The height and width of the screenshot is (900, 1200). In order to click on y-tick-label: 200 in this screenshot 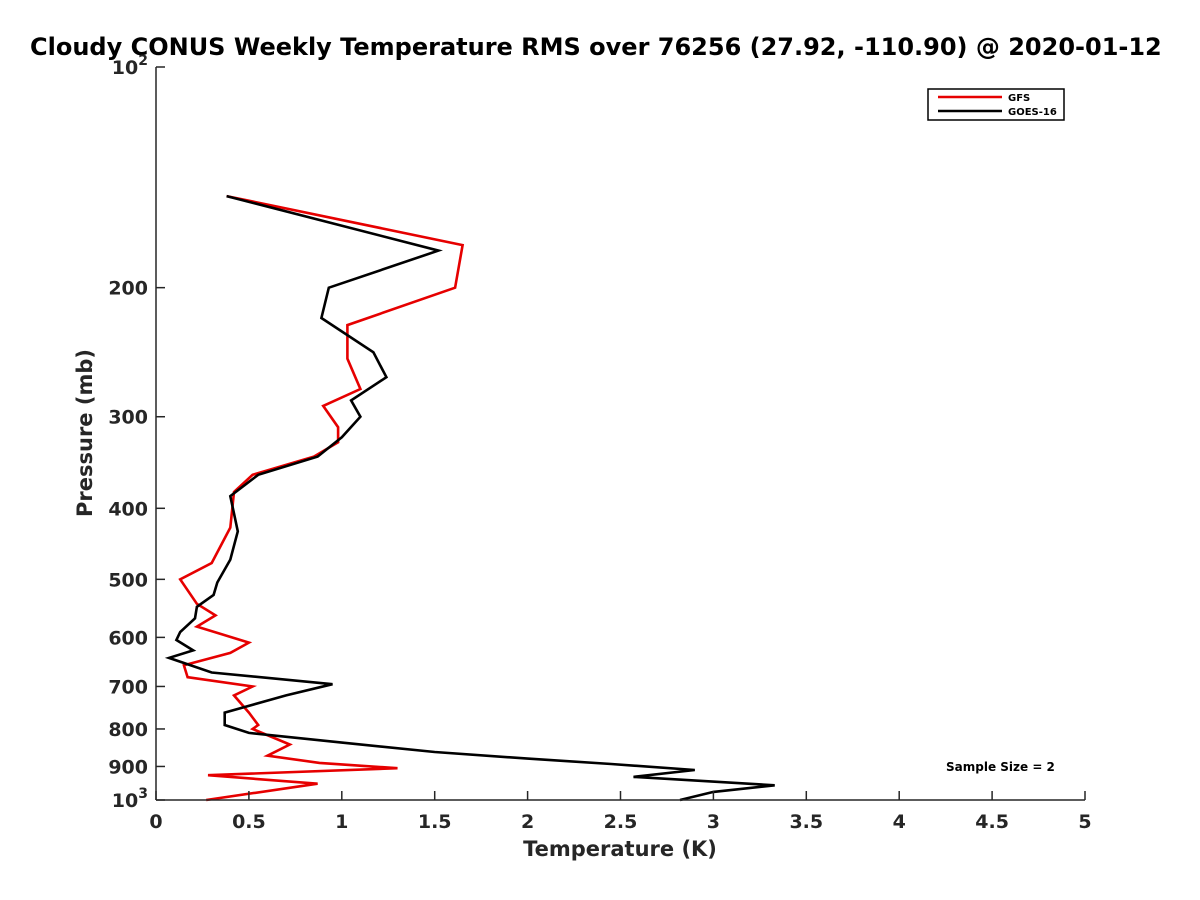, I will do `click(128, 289)`.